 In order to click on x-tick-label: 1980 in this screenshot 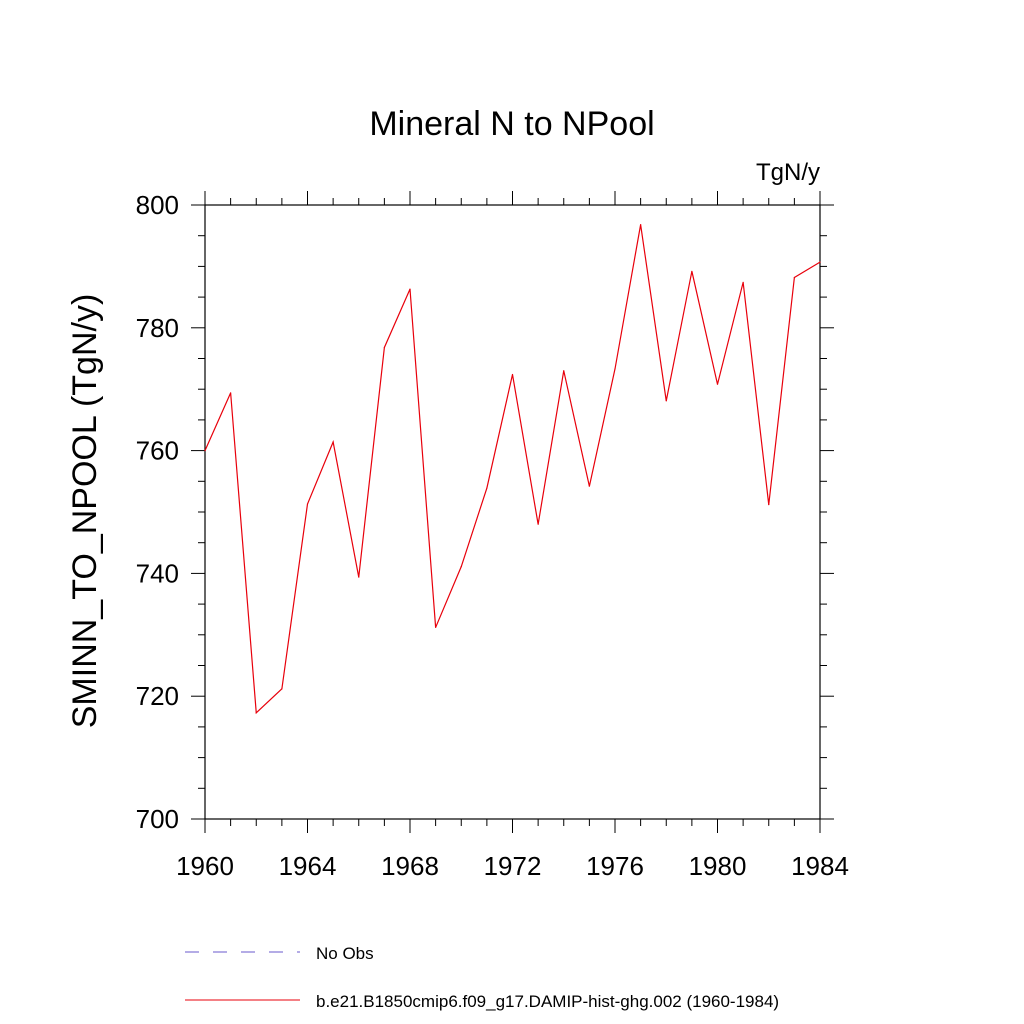, I will do `click(718, 866)`.